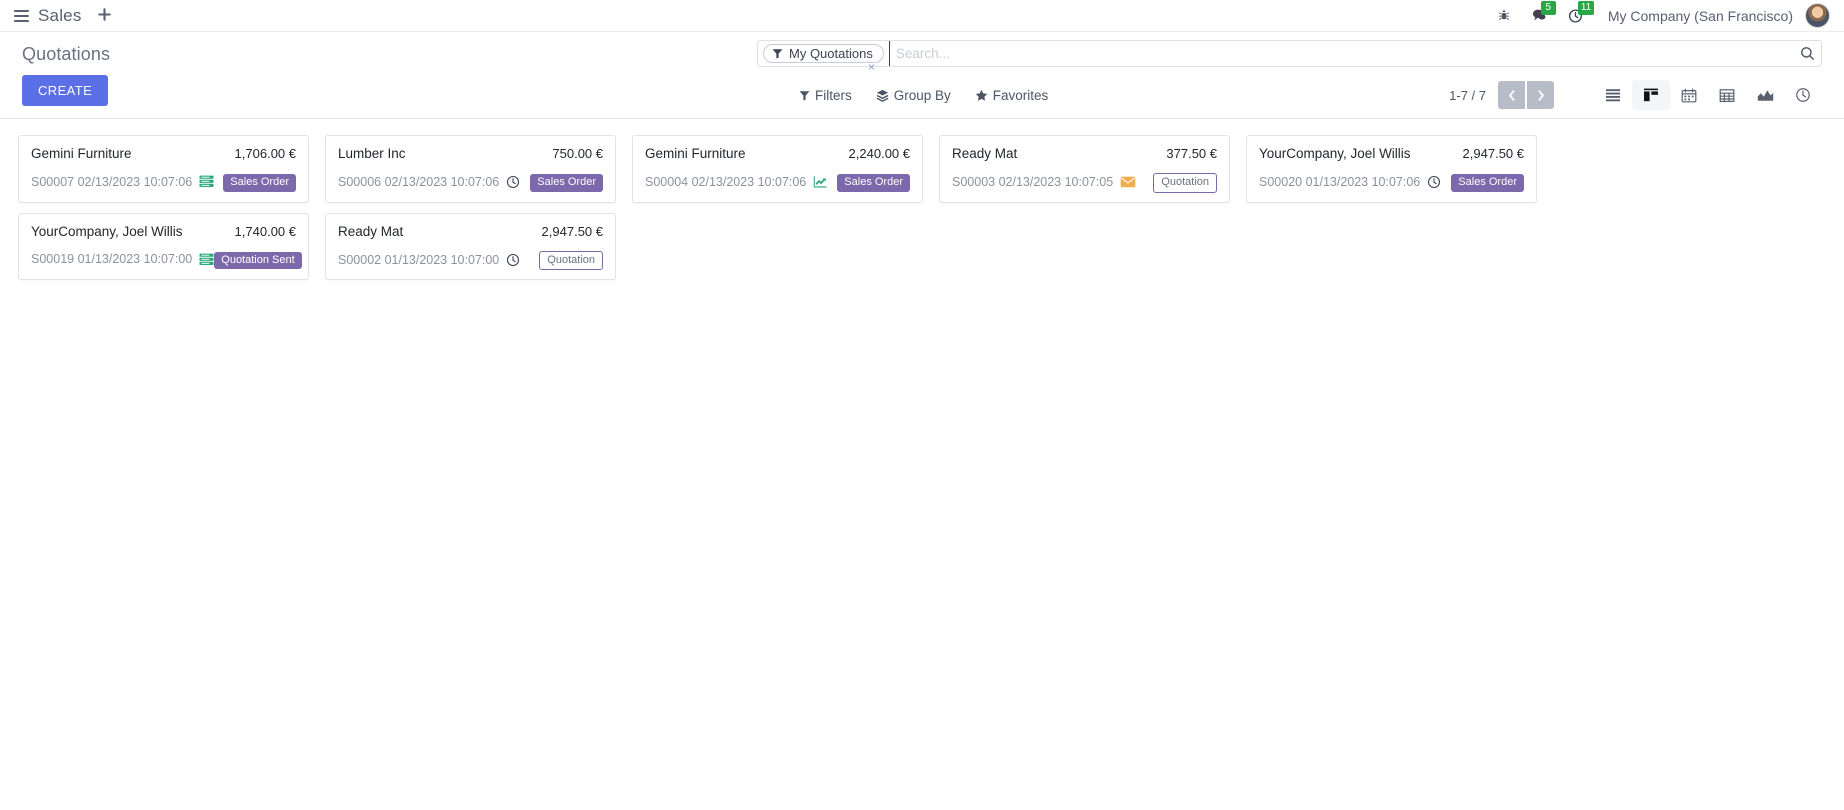 The image size is (1844, 810). Describe the element at coordinates (872, 67) in the screenshot. I see `search-facet-remove-icon: ×` at that location.